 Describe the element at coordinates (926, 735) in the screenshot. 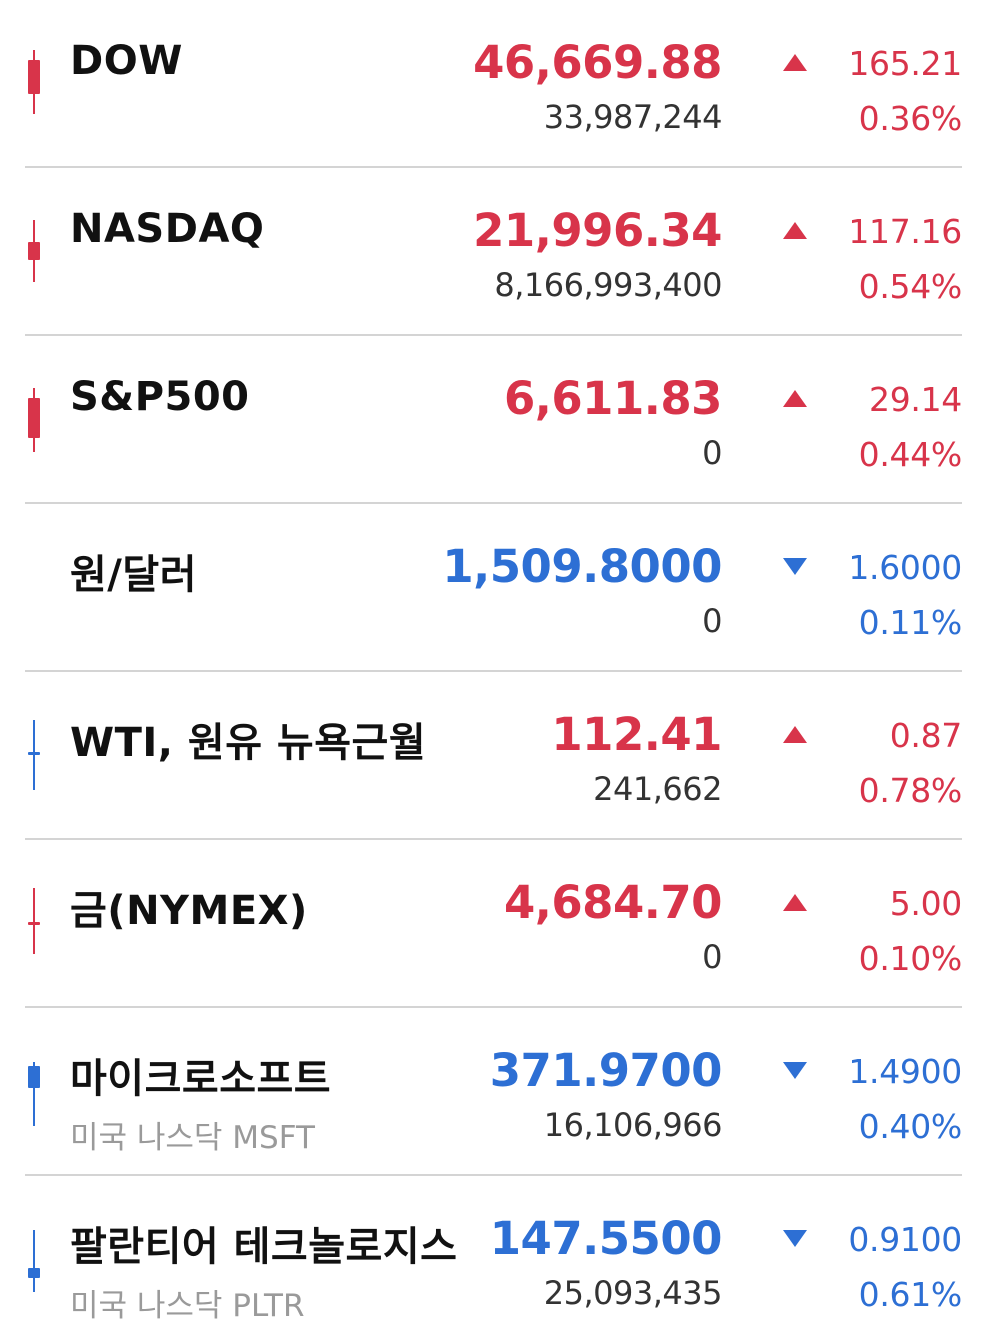

I see `item-change: 0.87` at that location.